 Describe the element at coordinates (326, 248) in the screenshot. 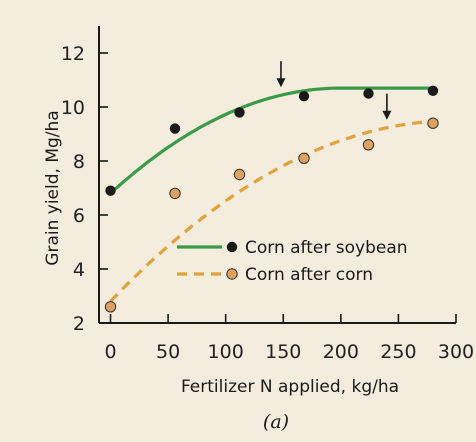

I see `legend-label: Corn after soybean` at that location.